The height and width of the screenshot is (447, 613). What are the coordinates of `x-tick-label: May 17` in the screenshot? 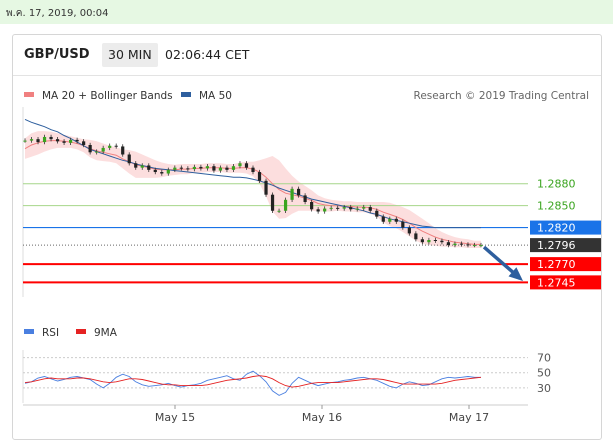 It's located at (469, 417).